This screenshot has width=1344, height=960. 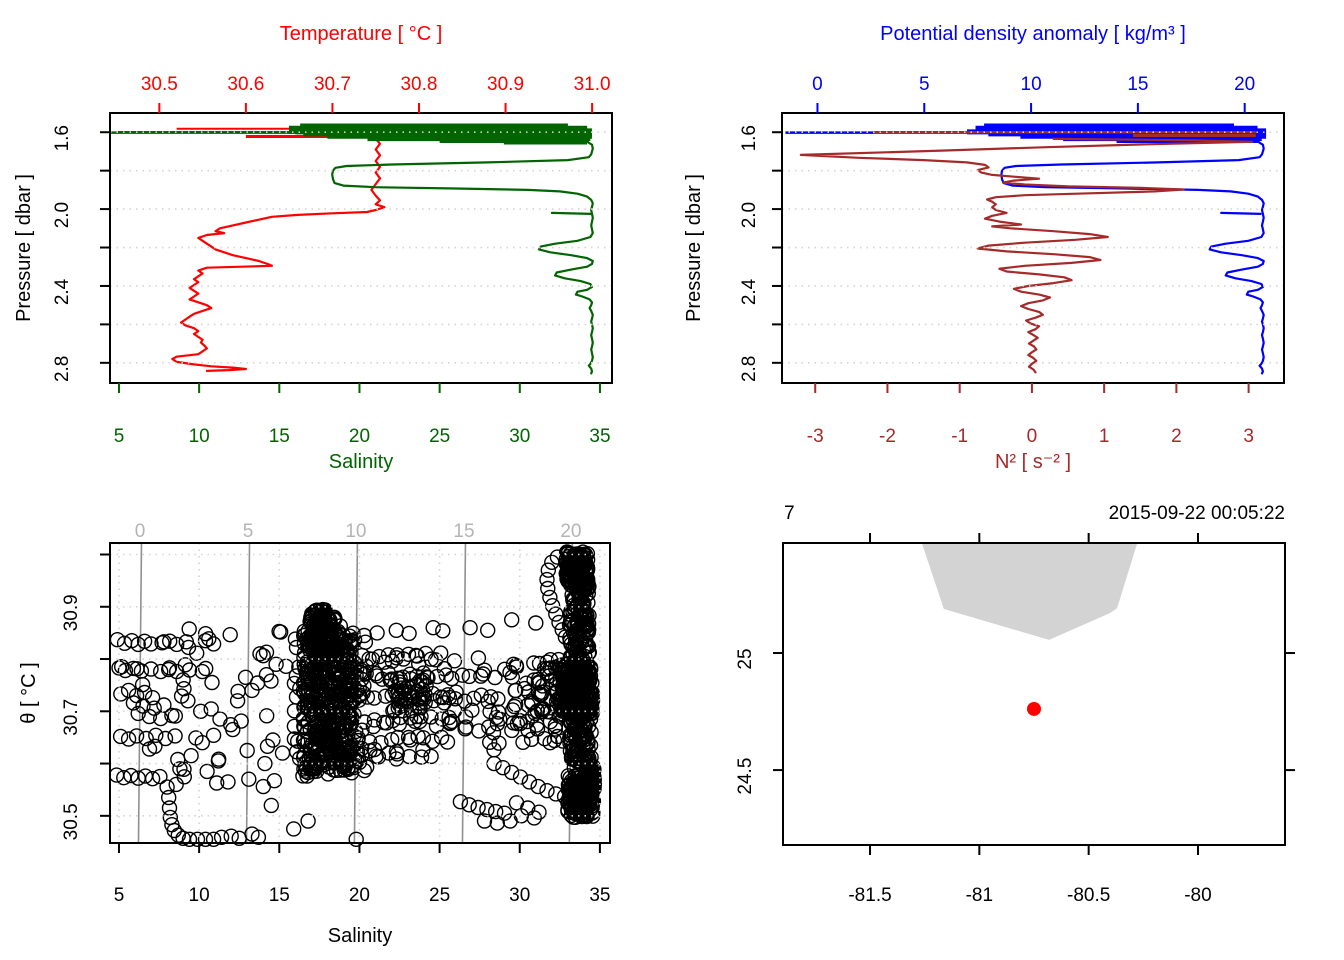 I want to click on ts-scatter-points, so click(x=355, y=695).